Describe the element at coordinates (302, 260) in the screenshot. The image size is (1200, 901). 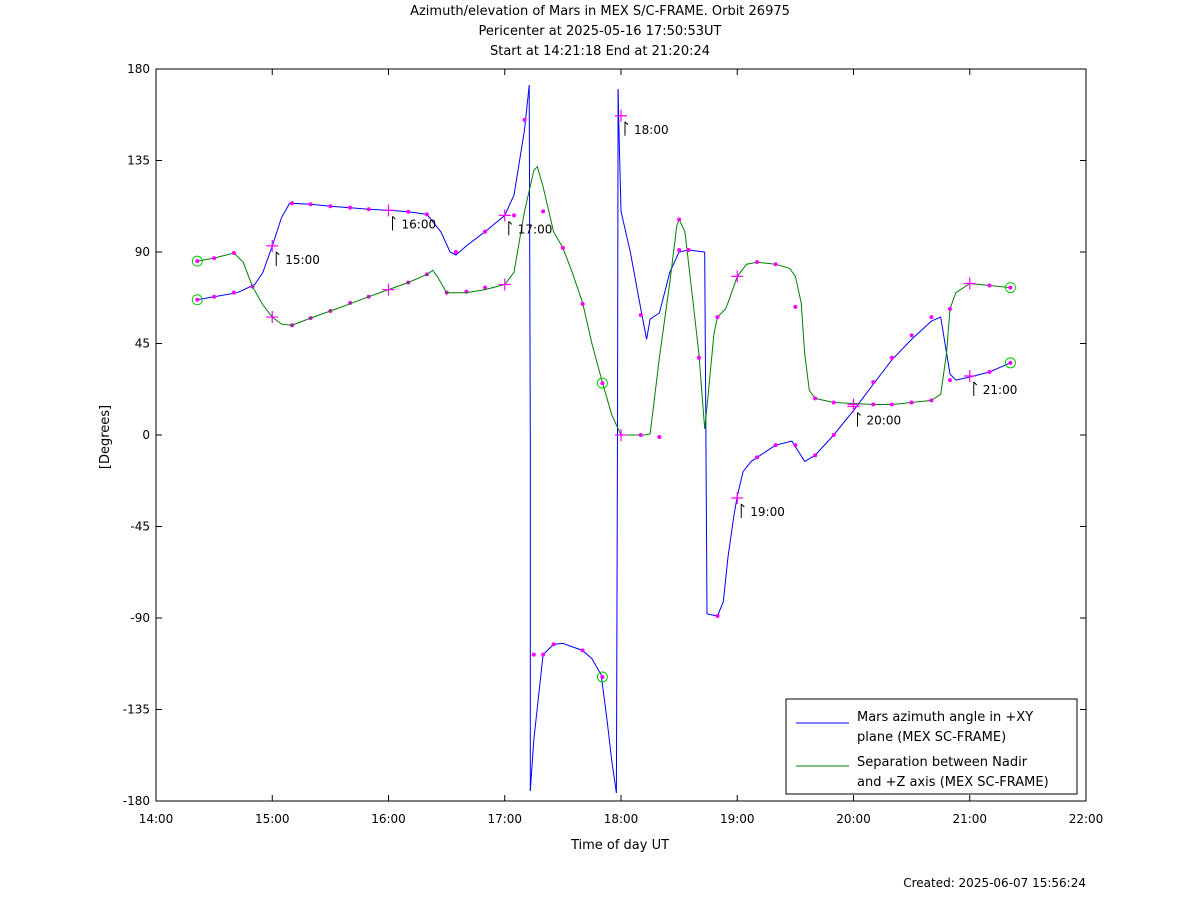
I see `annotation-label: 15:00` at that location.